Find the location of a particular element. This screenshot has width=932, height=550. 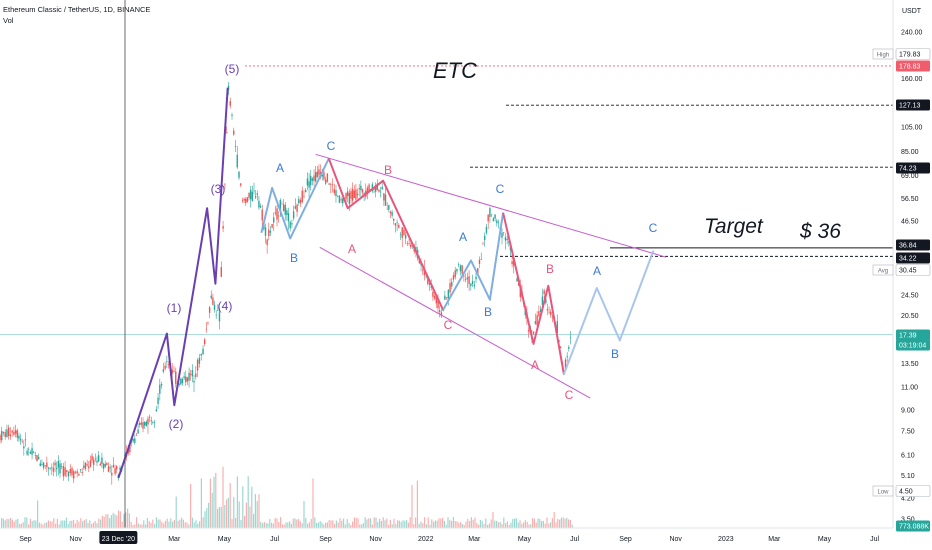

x-tick-label: Nov is located at coordinates (75, 539).